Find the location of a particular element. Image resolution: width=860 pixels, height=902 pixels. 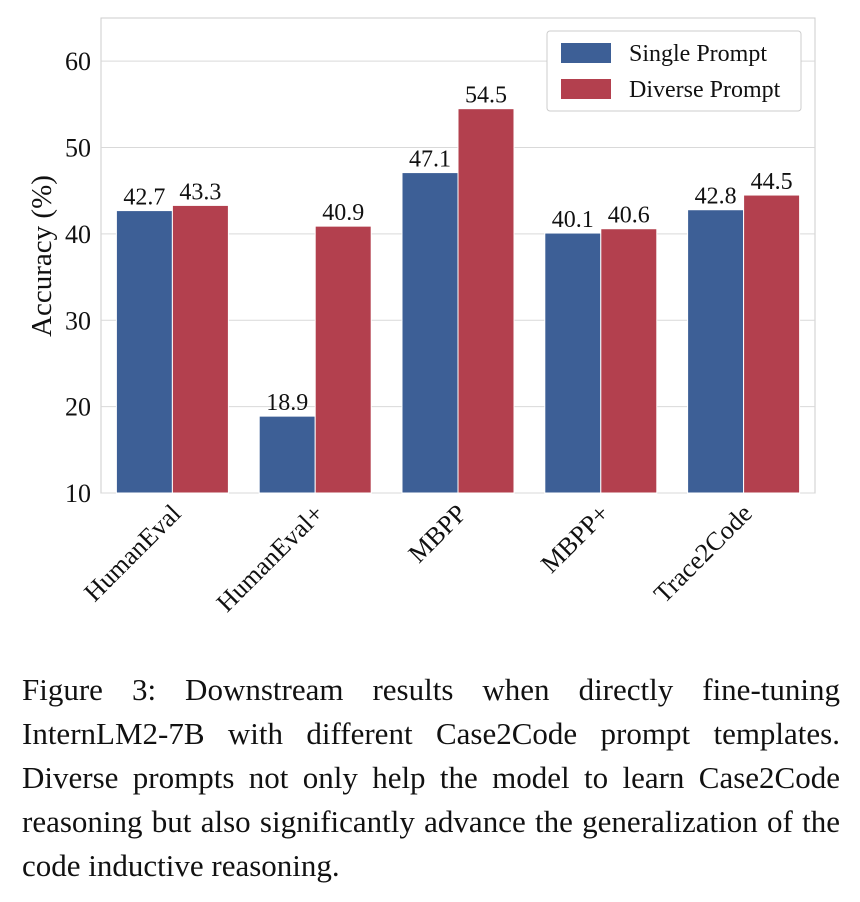

data-label: 40.9 is located at coordinates (343, 213).